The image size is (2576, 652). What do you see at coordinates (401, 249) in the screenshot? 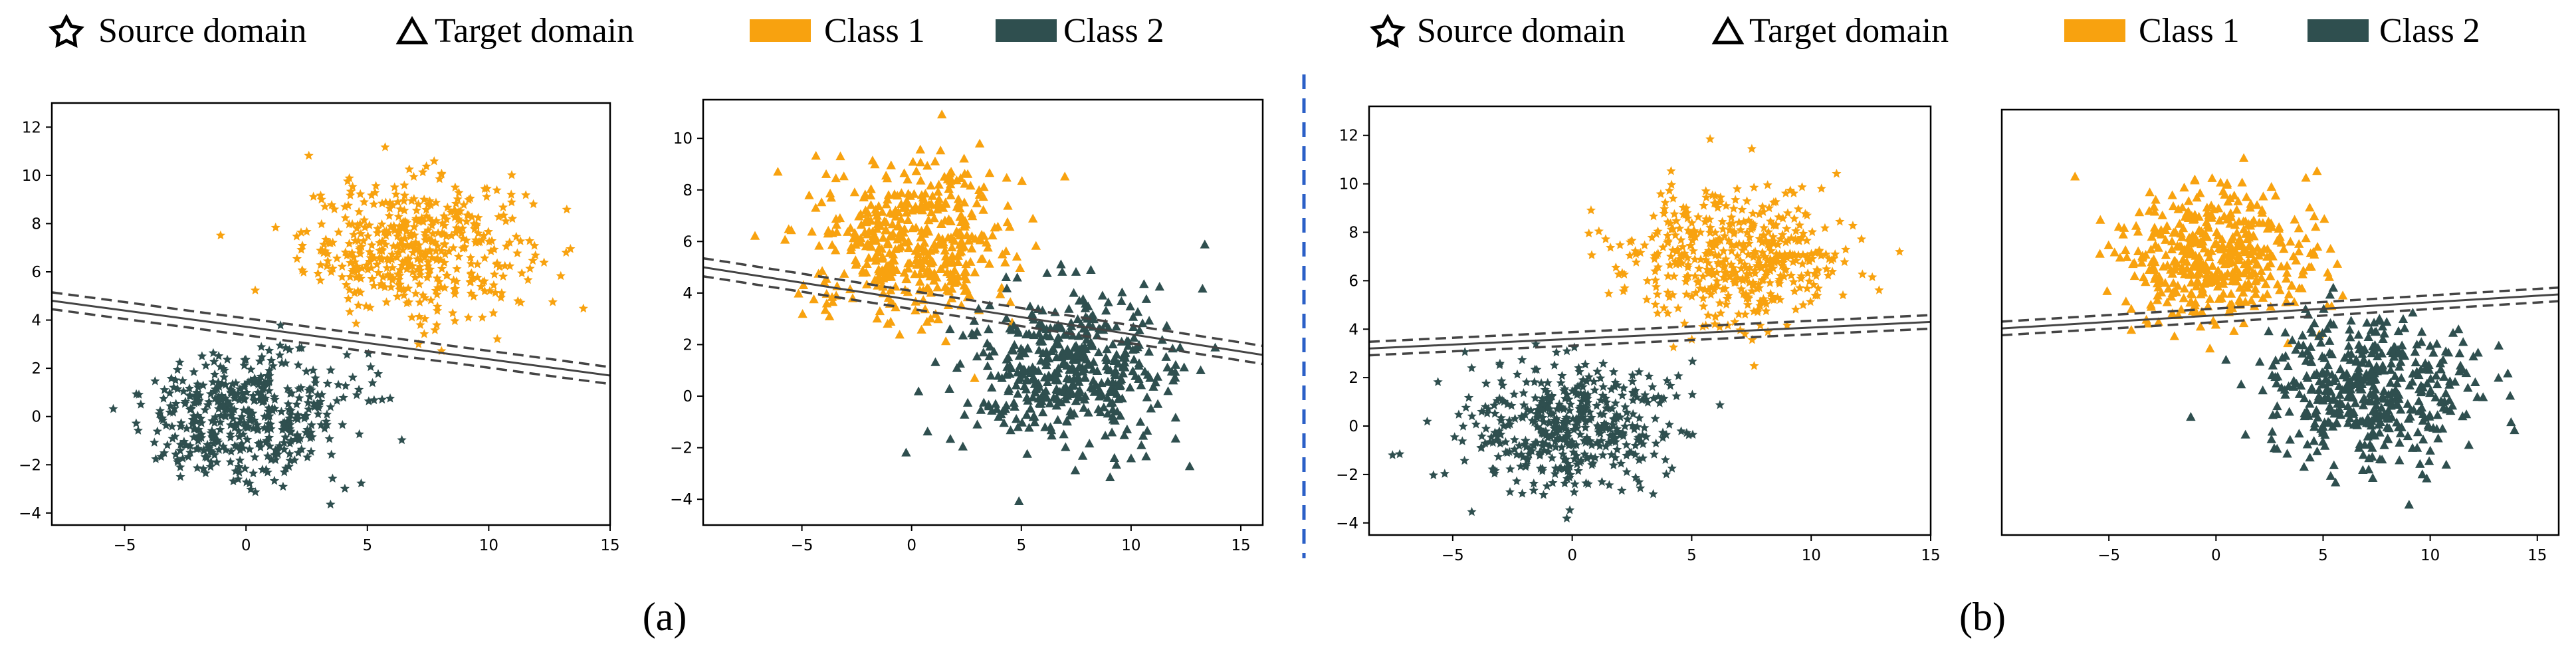
I see `series-class1` at bounding box center [401, 249].